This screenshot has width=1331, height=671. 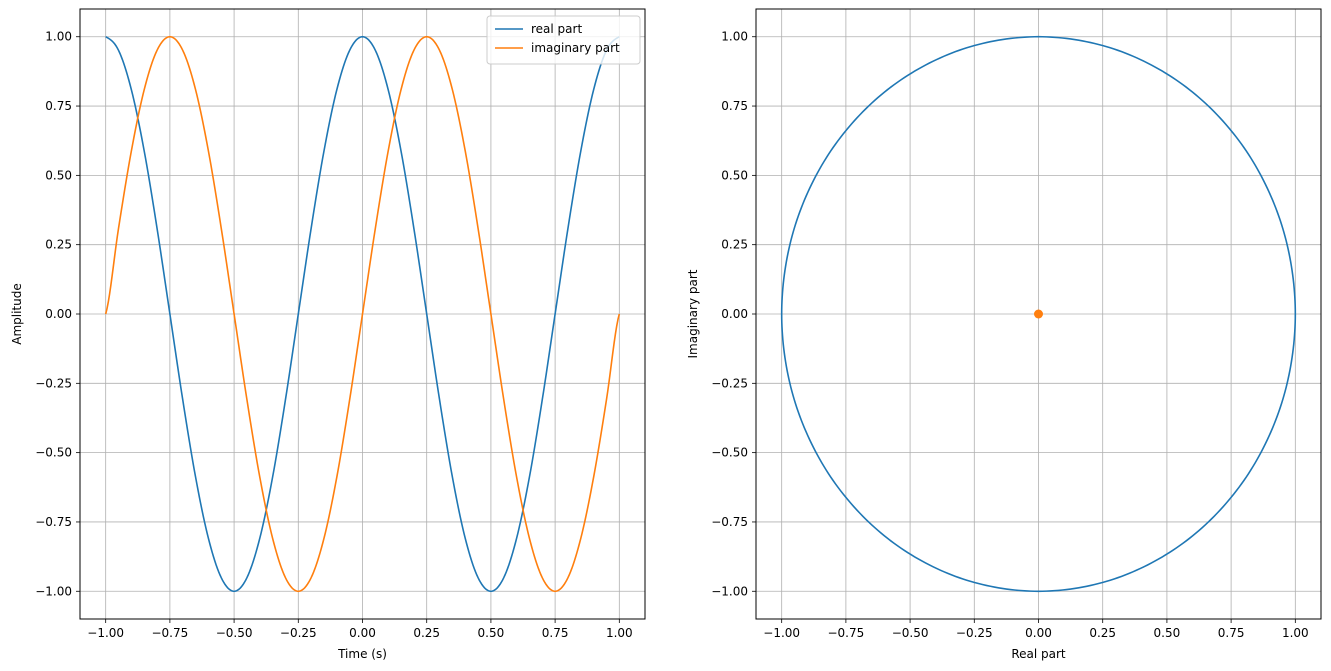 What do you see at coordinates (556, 29) in the screenshot?
I see `legend-label-real-part: real part` at bounding box center [556, 29].